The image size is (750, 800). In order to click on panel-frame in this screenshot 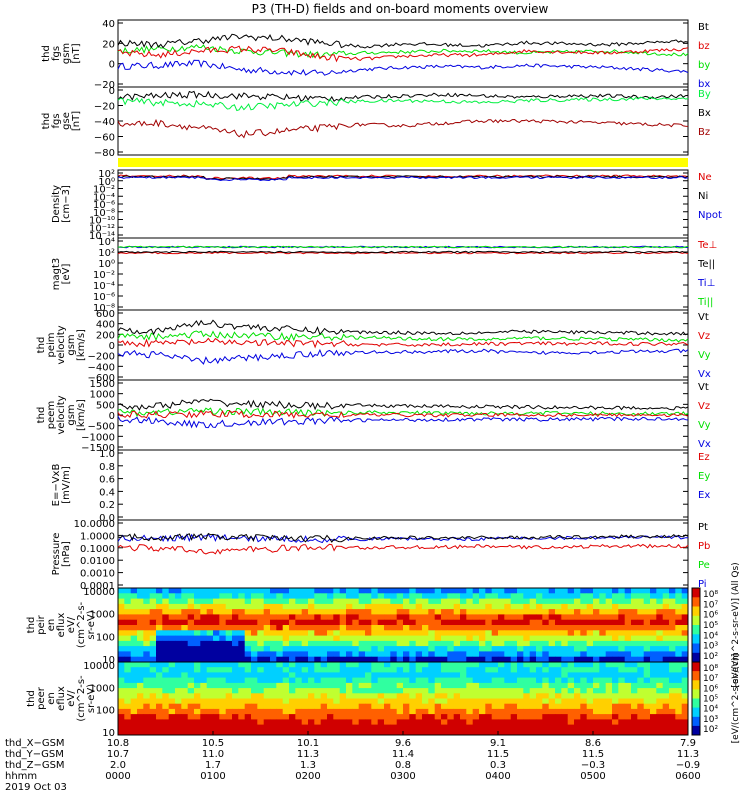, I will do `click(403, 274)`.